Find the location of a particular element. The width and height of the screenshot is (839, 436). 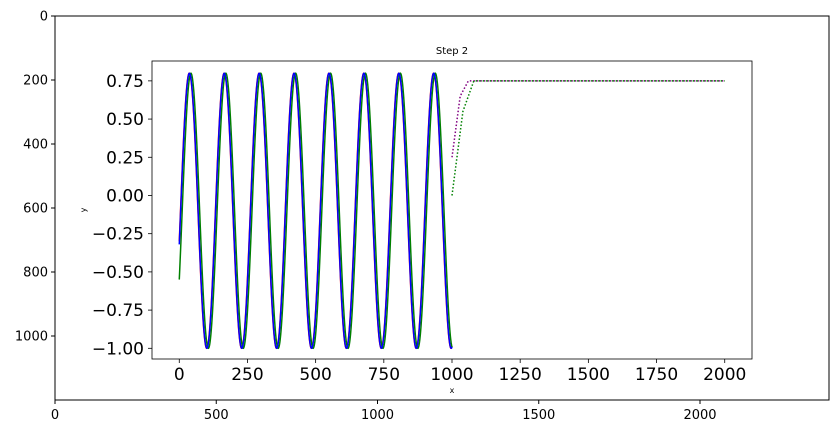

outer-y-ticks: 0 200 400 600 800 1000 is located at coordinates (35, 177).